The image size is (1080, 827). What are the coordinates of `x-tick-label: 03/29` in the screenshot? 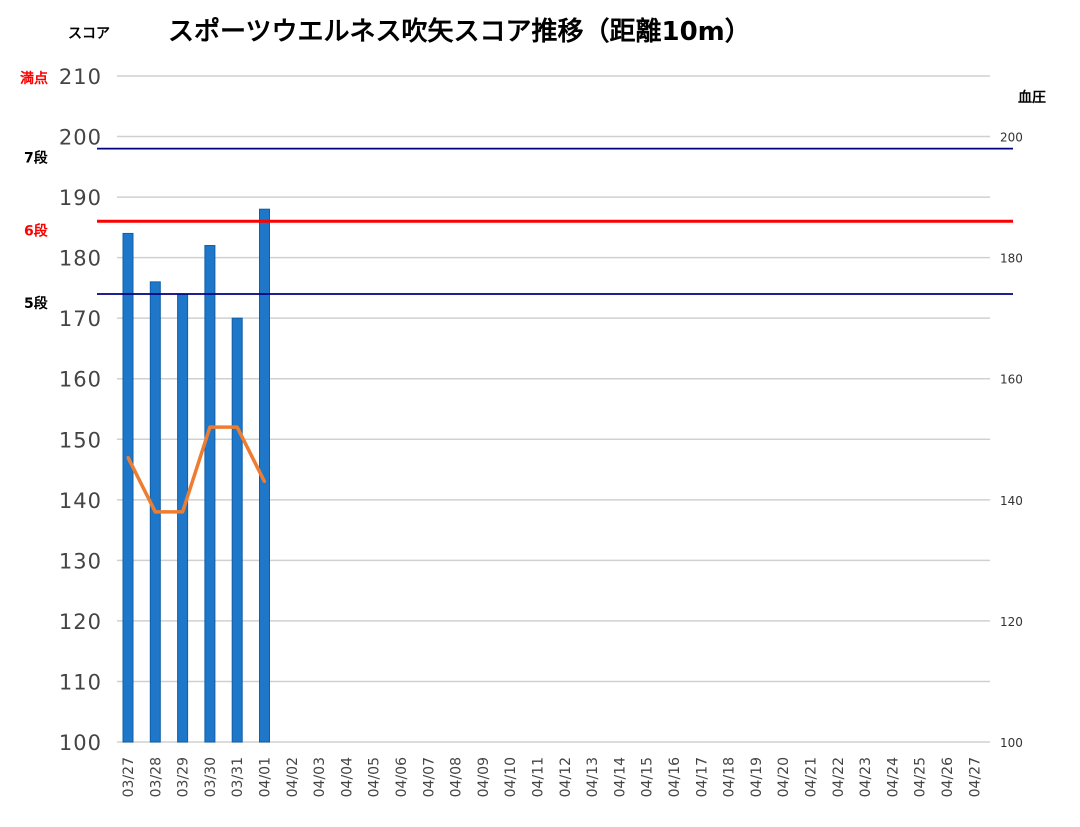 It's located at (184, 777).